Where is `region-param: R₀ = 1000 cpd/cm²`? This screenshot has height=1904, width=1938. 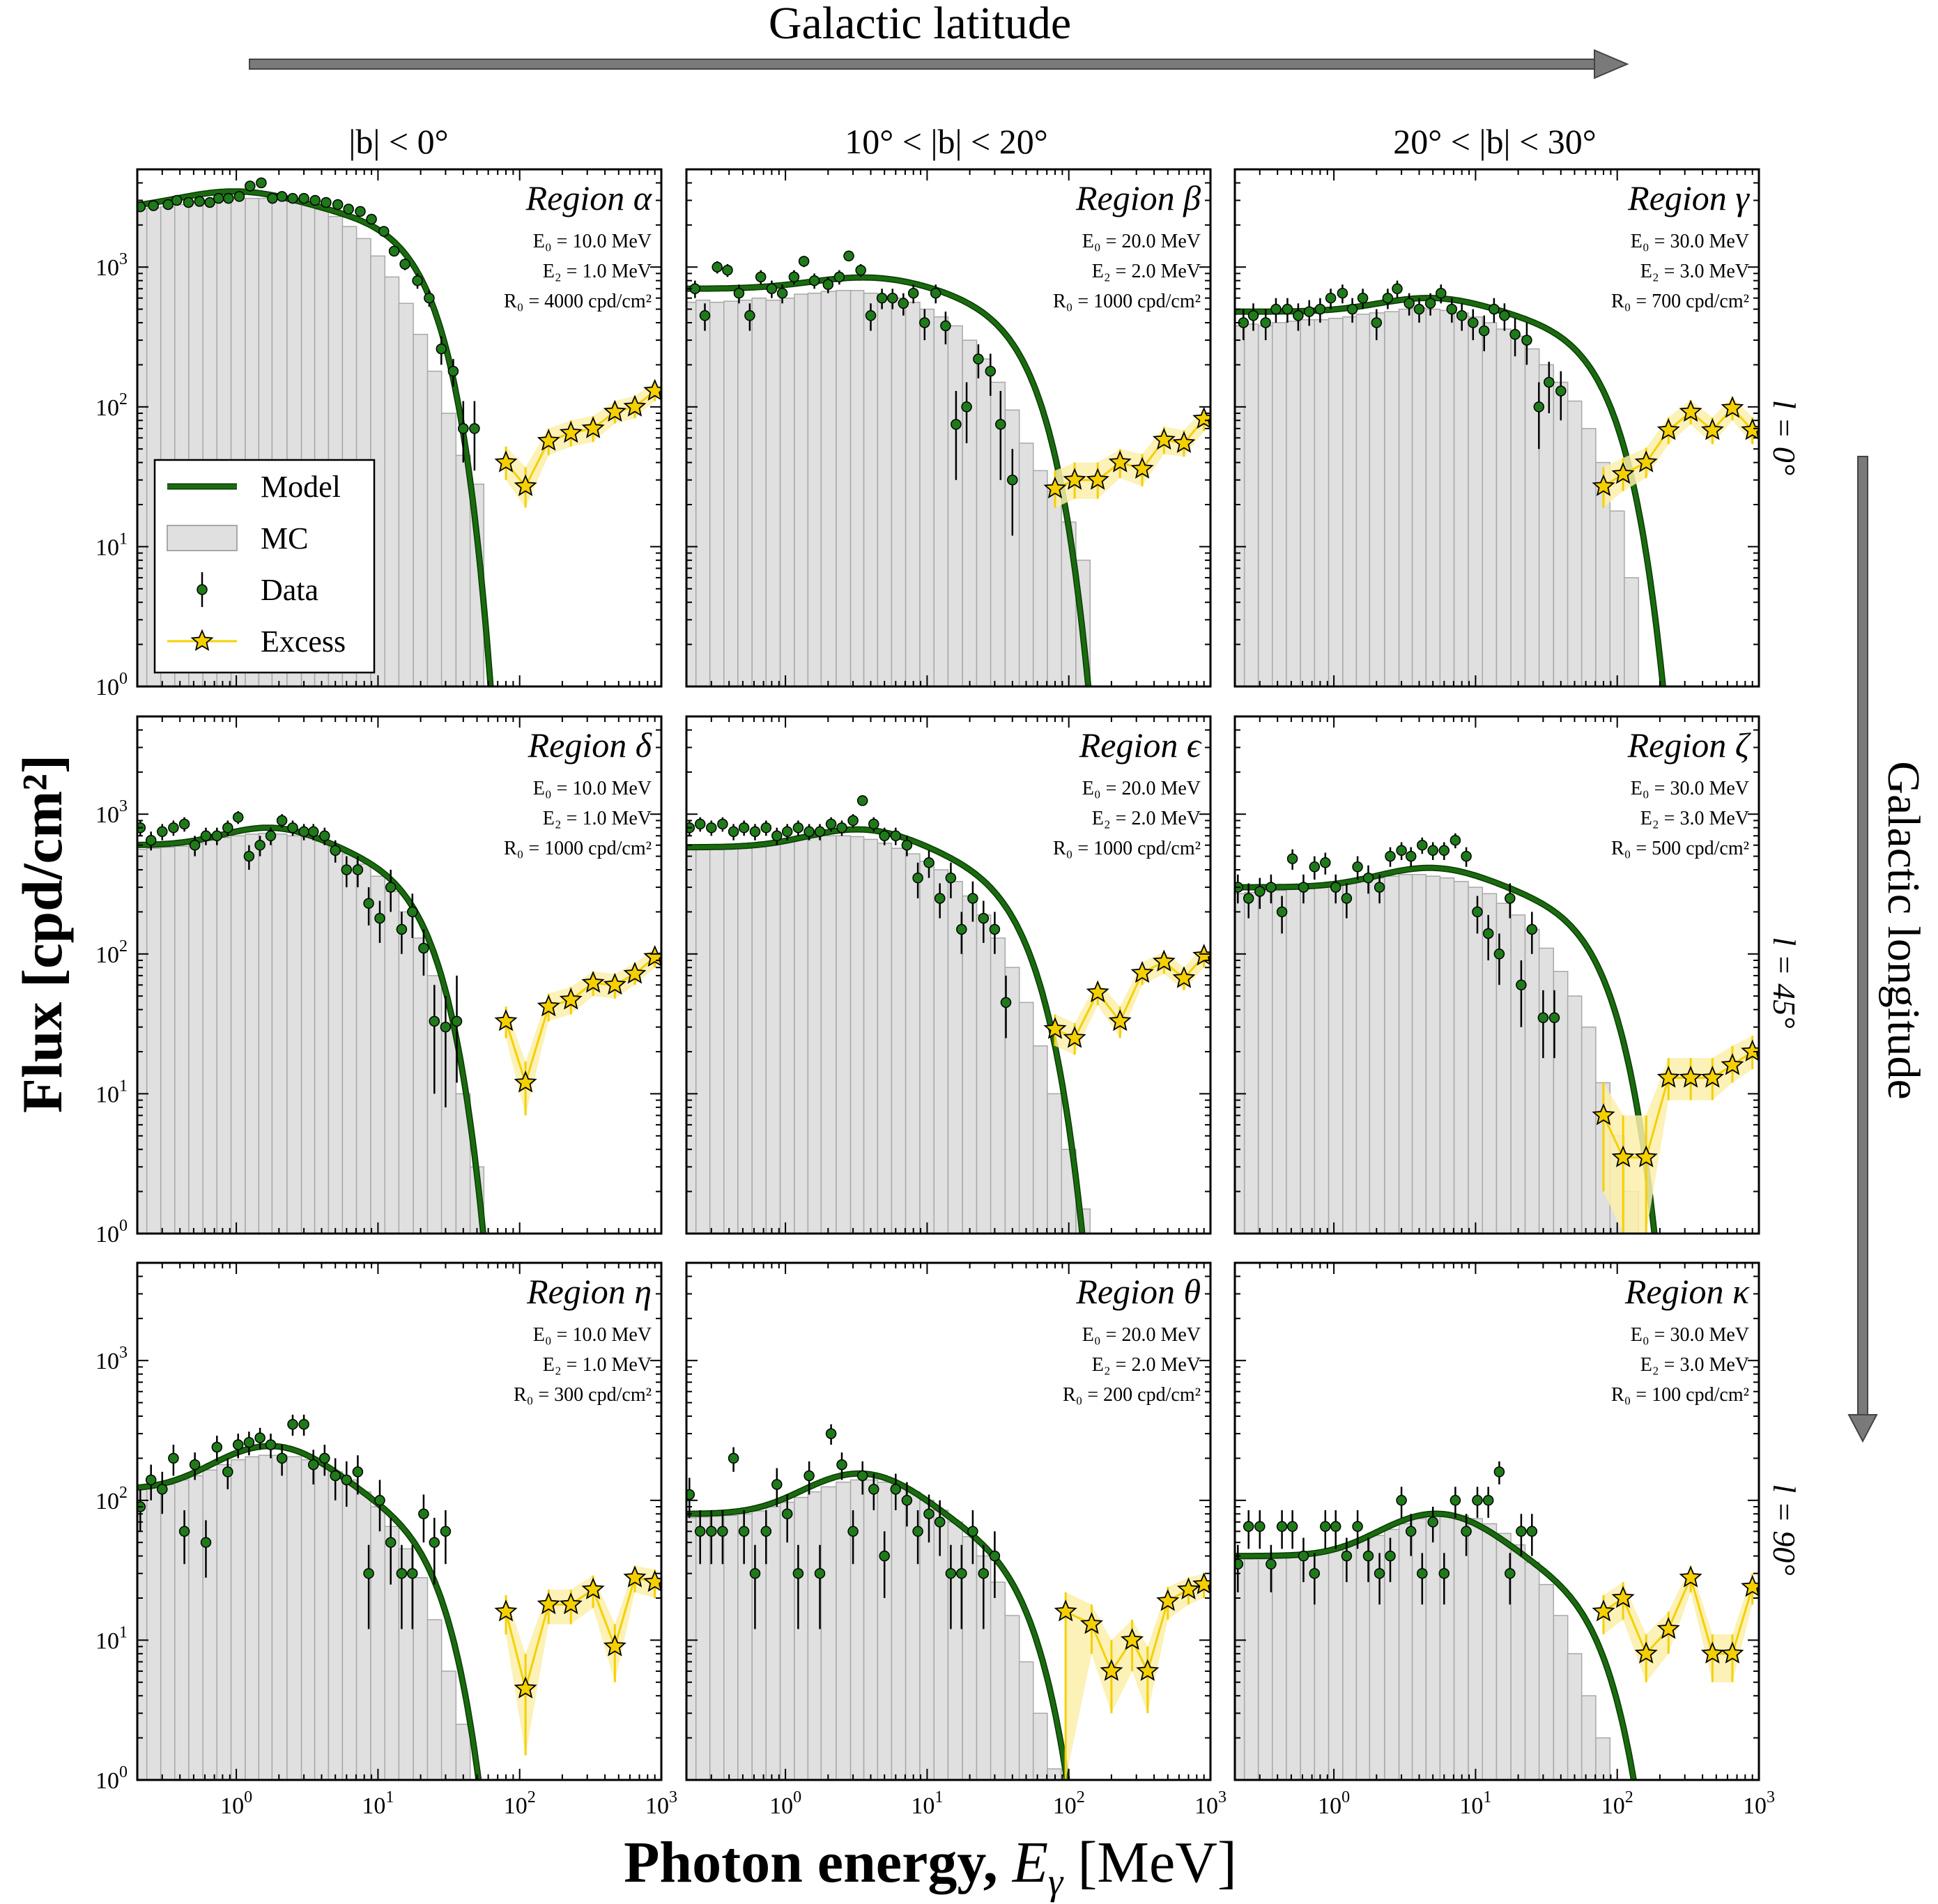 region-param: R₀ = 1000 cpd/cm² is located at coordinates (1127, 301).